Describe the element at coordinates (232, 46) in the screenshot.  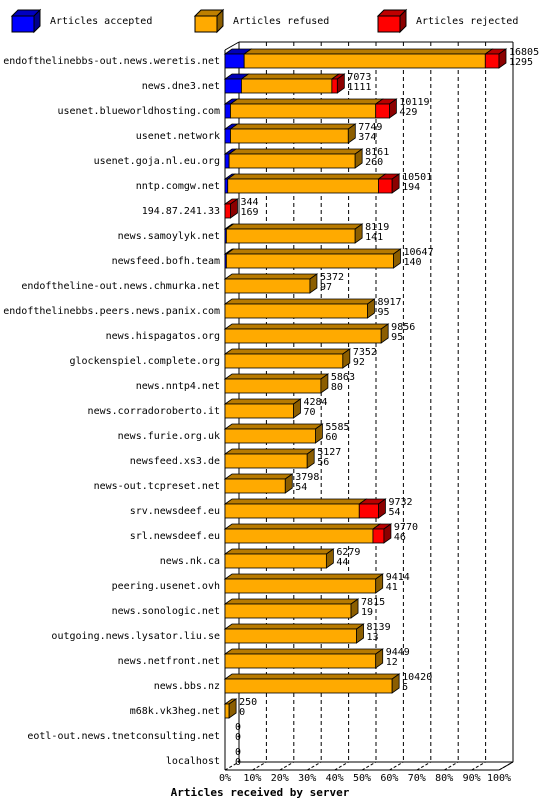
I see `frame-top-left` at that location.